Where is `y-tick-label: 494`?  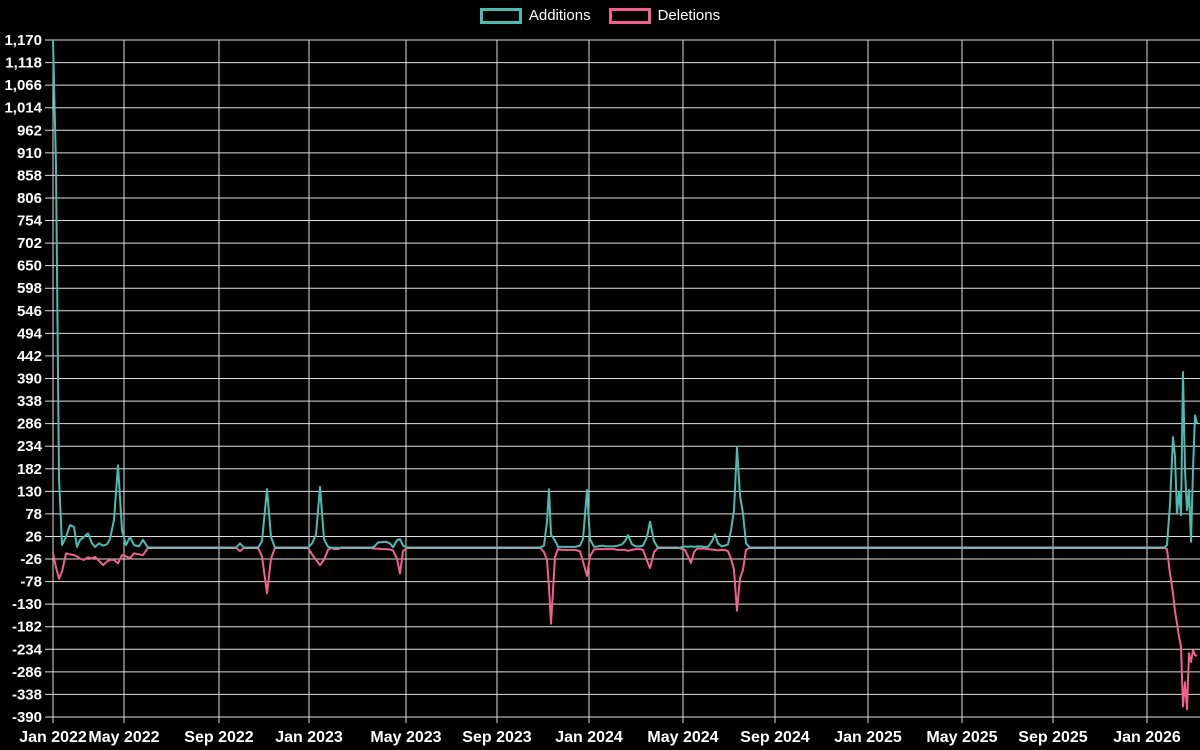 y-tick-label: 494 is located at coordinates (30, 333).